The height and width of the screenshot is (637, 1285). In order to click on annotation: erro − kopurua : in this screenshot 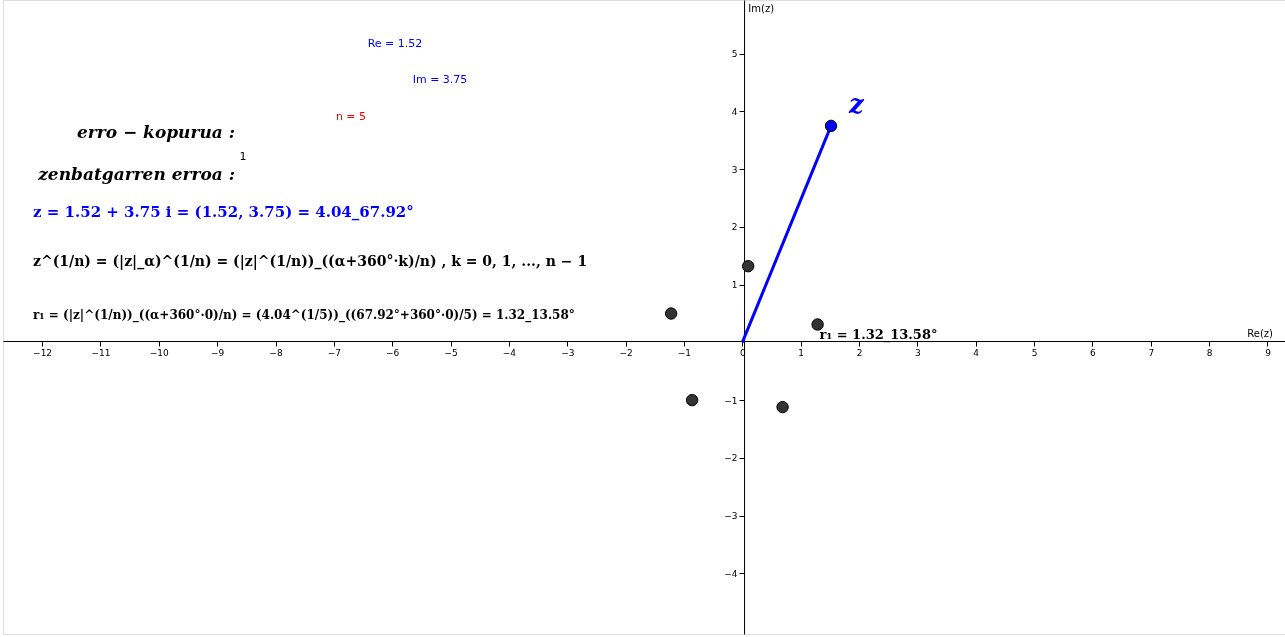, I will do `click(155, 132)`.